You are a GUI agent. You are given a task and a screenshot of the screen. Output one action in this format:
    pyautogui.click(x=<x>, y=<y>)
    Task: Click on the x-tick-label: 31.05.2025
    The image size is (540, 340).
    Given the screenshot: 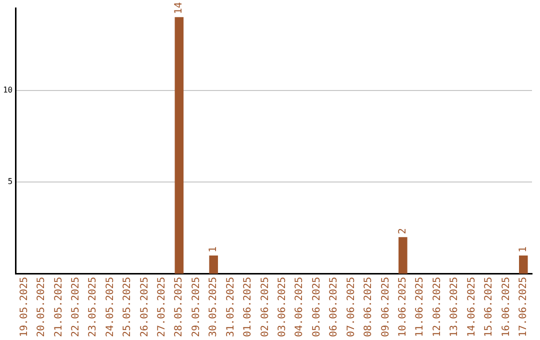 What is the action you would take?
    pyautogui.click(x=230, y=307)
    